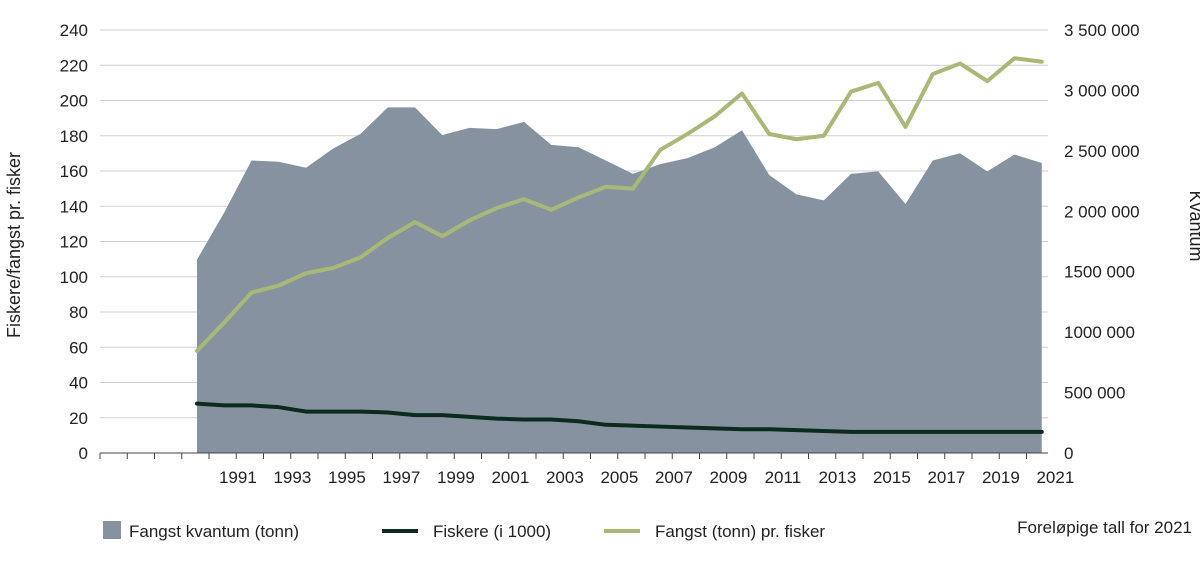 The height and width of the screenshot is (563, 1200). What do you see at coordinates (456, 477) in the screenshot?
I see `x-tick-label: 1999` at bounding box center [456, 477].